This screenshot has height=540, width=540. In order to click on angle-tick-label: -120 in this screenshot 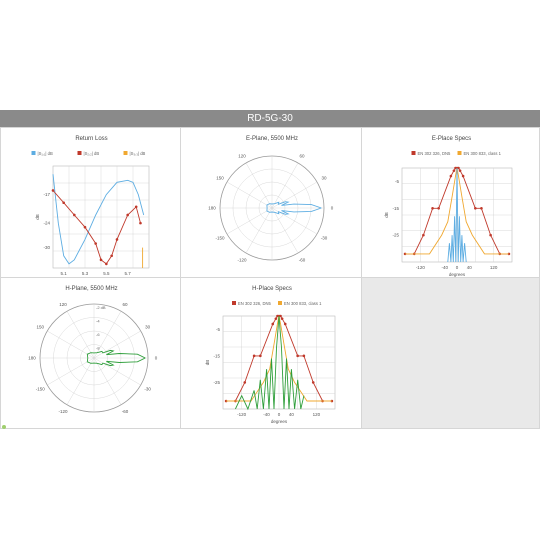, I will do `click(242, 259)`.